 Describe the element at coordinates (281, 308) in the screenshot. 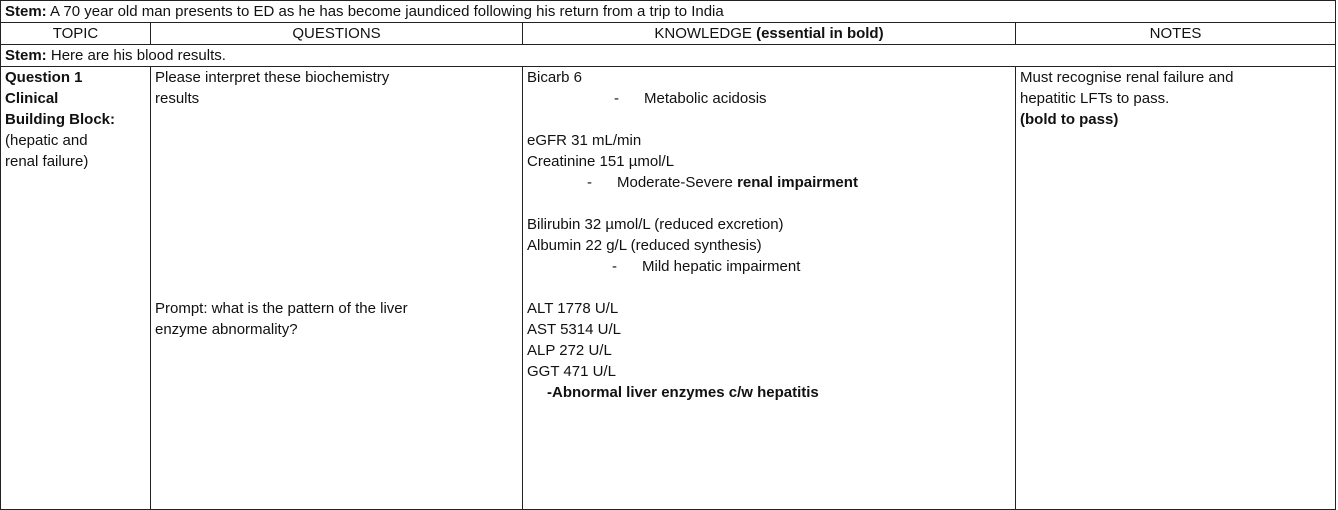

I see `prompt-line: Prompt: what is the pattern of the liver` at that location.